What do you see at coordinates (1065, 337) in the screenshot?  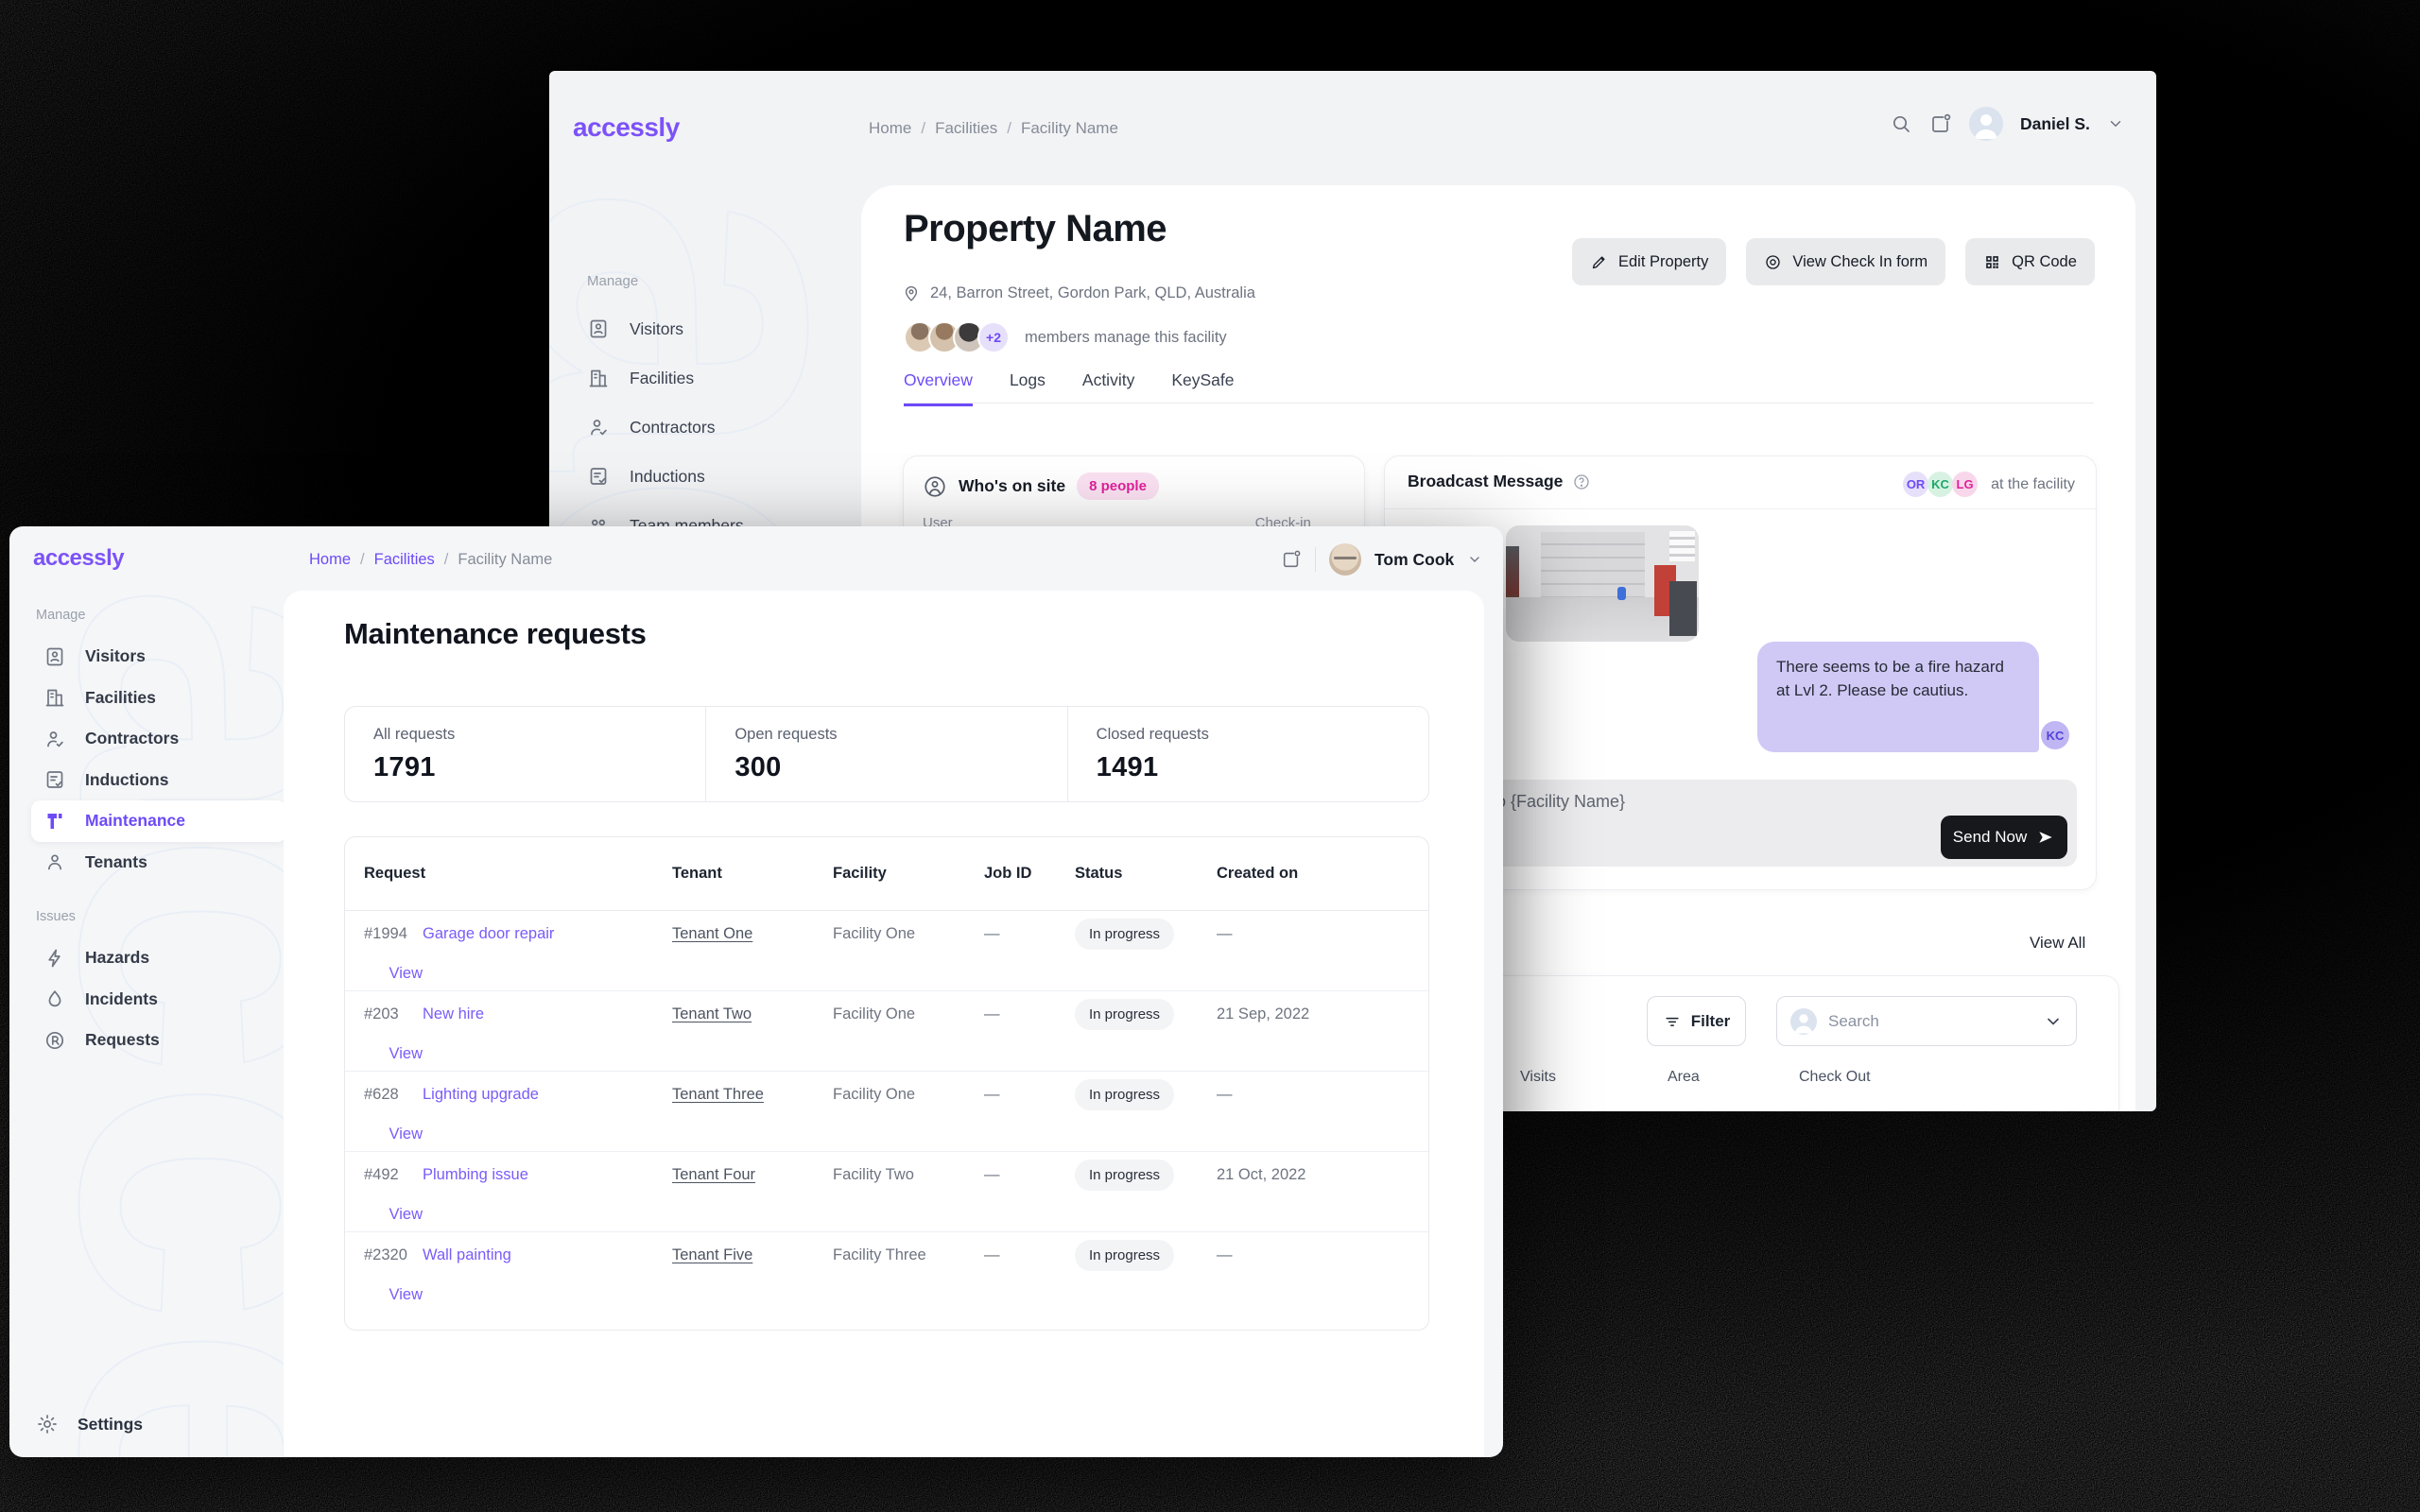 I see `members-row: +2 members manage this facility` at bounding box center [1065, 337].